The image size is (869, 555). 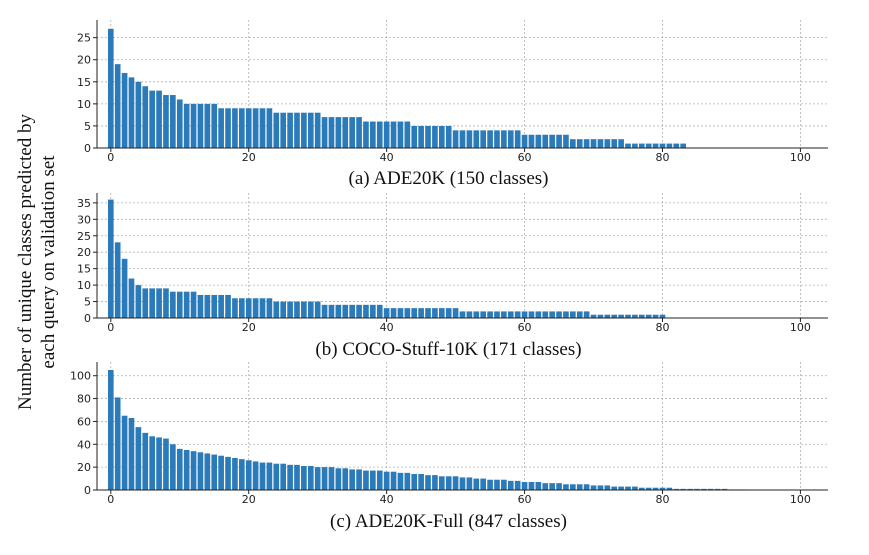 What do you see at coordinates (80, 376) in the screenshot?
I see `y-tick-label: 100` at bounding box center [80, 376].